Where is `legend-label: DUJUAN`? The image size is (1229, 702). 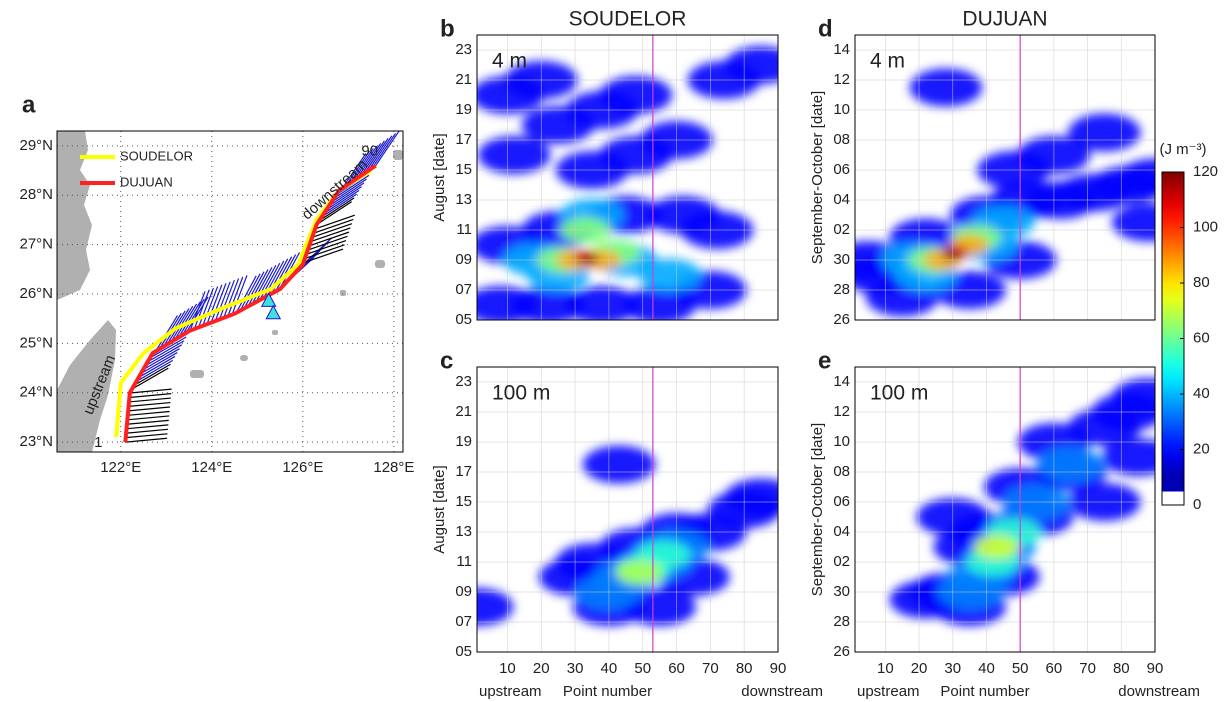 legend-label: DUJUAN is located at coordinates (146, 181).